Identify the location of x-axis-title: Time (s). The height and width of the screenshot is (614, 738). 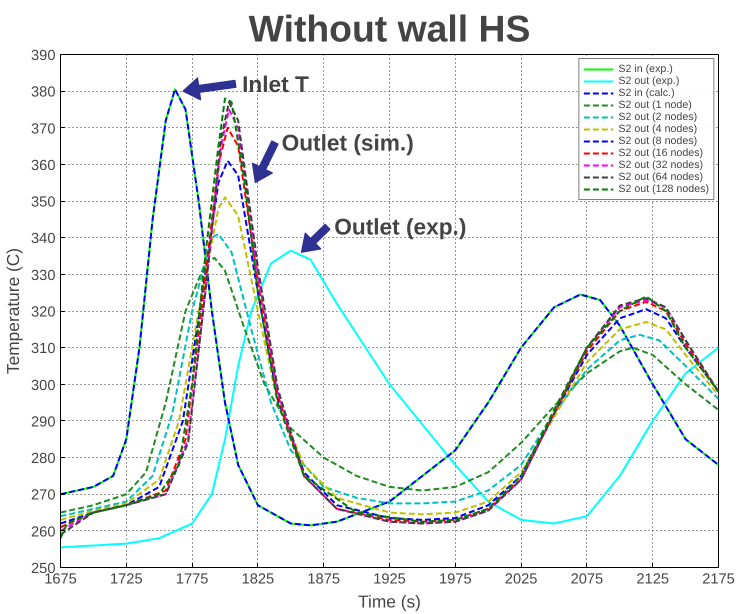
(389, 602).